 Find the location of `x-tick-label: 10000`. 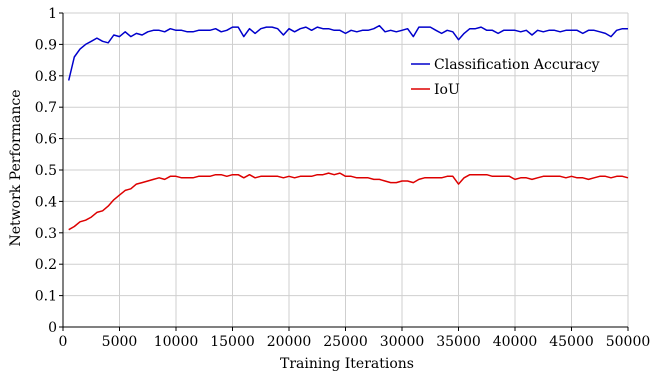

x-tick-label: 10000 is located at coordinates (176, 342).